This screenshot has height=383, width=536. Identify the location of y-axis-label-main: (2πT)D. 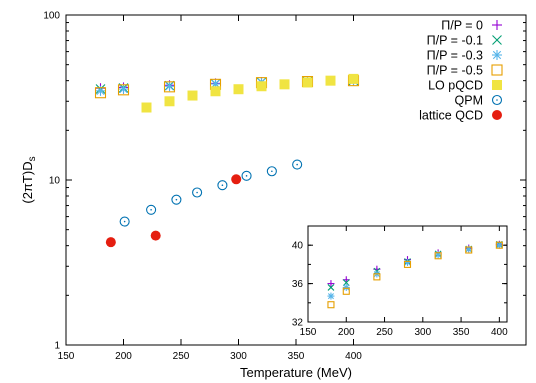
(27, 182).